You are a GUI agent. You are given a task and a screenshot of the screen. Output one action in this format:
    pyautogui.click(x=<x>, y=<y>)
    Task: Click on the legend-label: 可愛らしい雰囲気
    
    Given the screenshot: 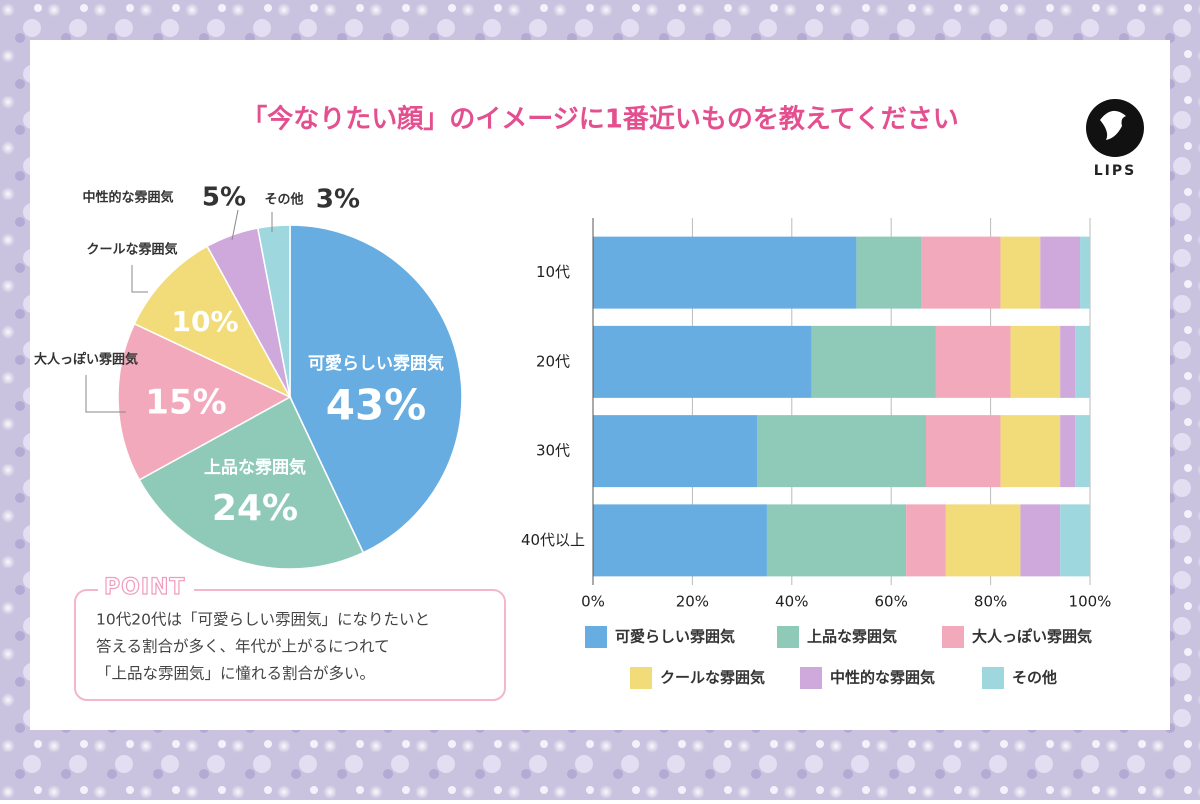 What is the action you would take?
    pyautogui.click(x=675, y=637)
    